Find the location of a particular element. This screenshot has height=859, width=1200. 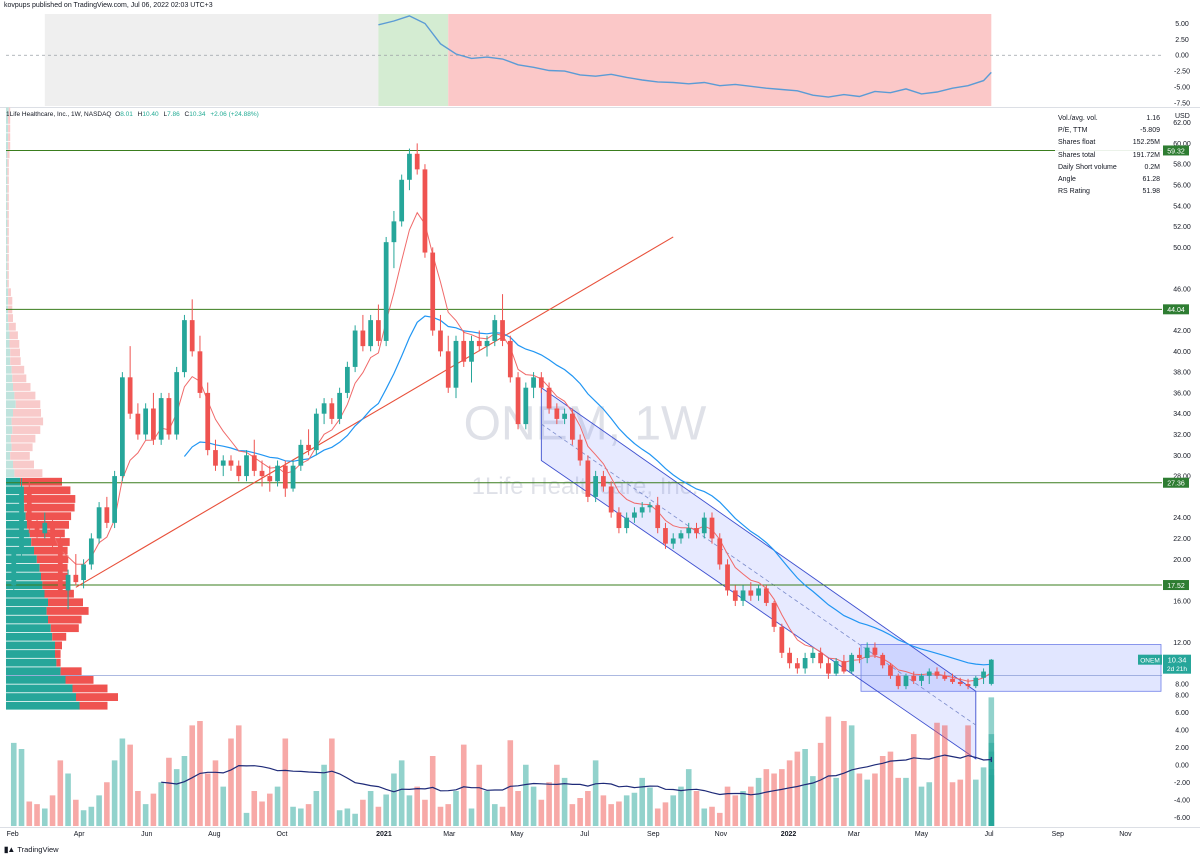

time-tick-label: Oct is located at coordinates (282, 834).